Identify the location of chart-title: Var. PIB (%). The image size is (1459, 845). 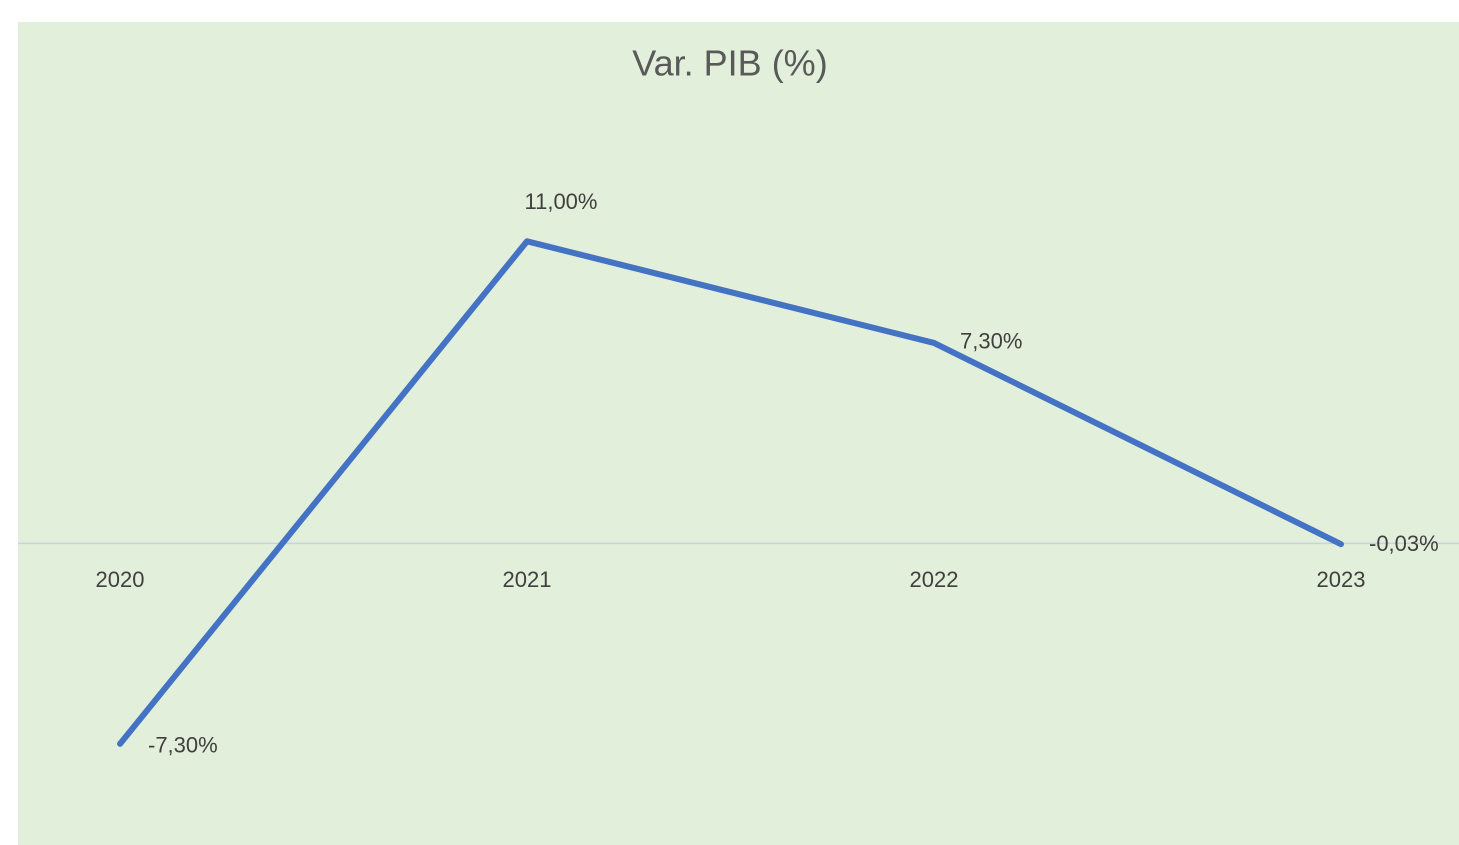
(729, 63).